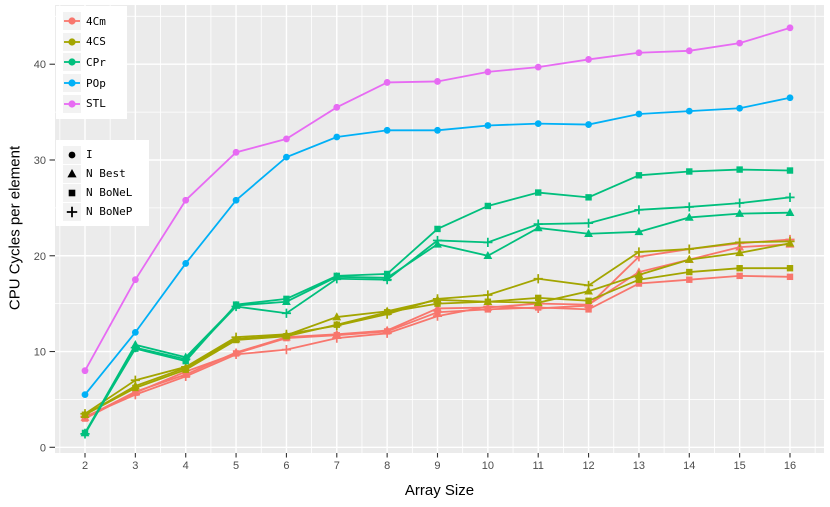  Describe the element at coordinates (437, 466) in the screenshot. I see `x-tick-label: 9` at that location.